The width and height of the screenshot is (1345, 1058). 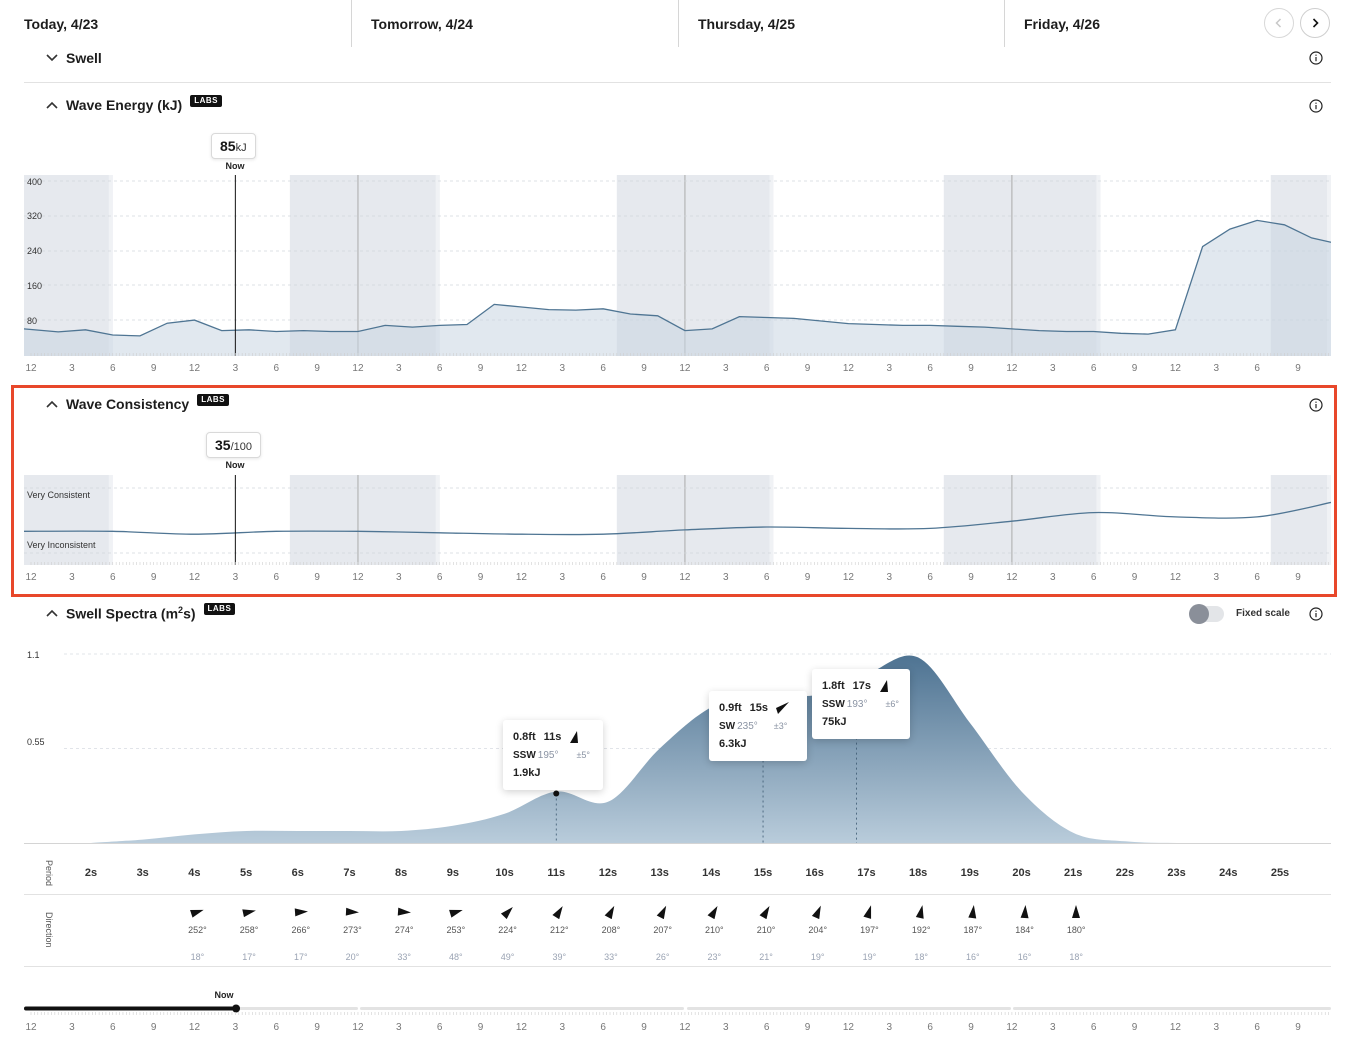 What do you see at coordinates (611, 930) in the screenshot?
I see `direction-degrees: 208°` at bounding box center [611, 930].